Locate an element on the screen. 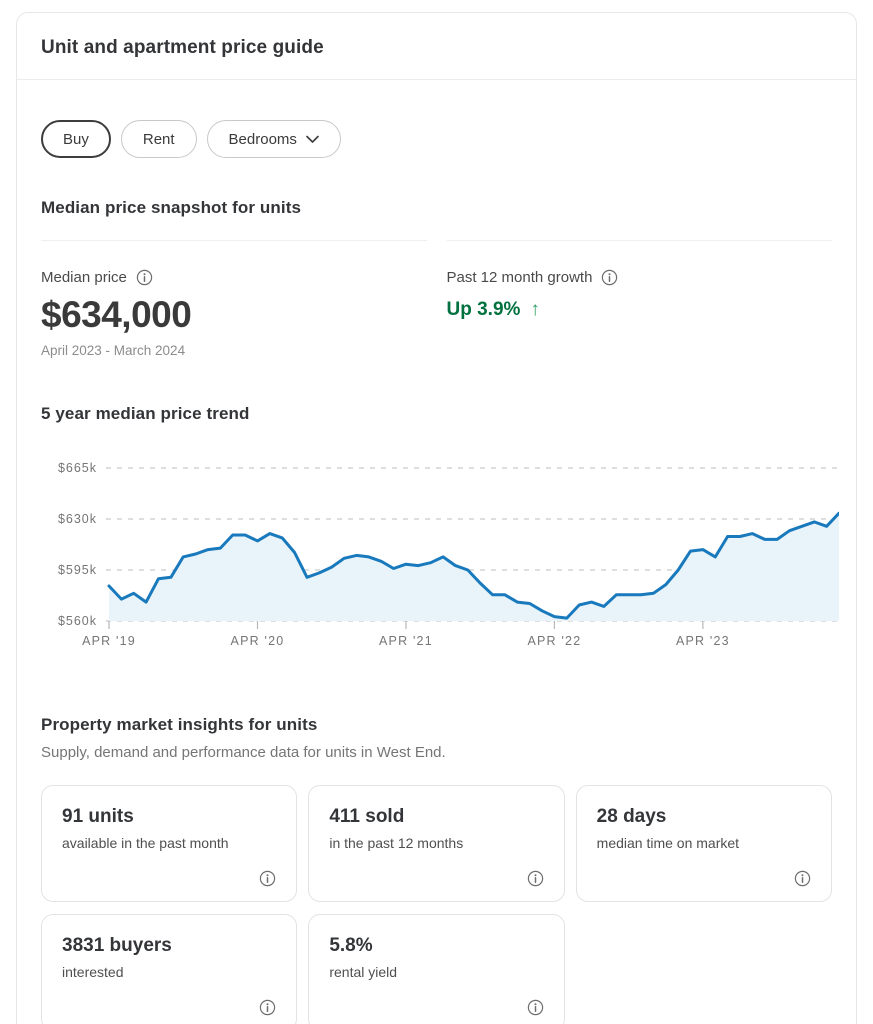 This screenshot has width=873, height=1024. growth-value: Up 3.9% is located at coordinates (483, 309).